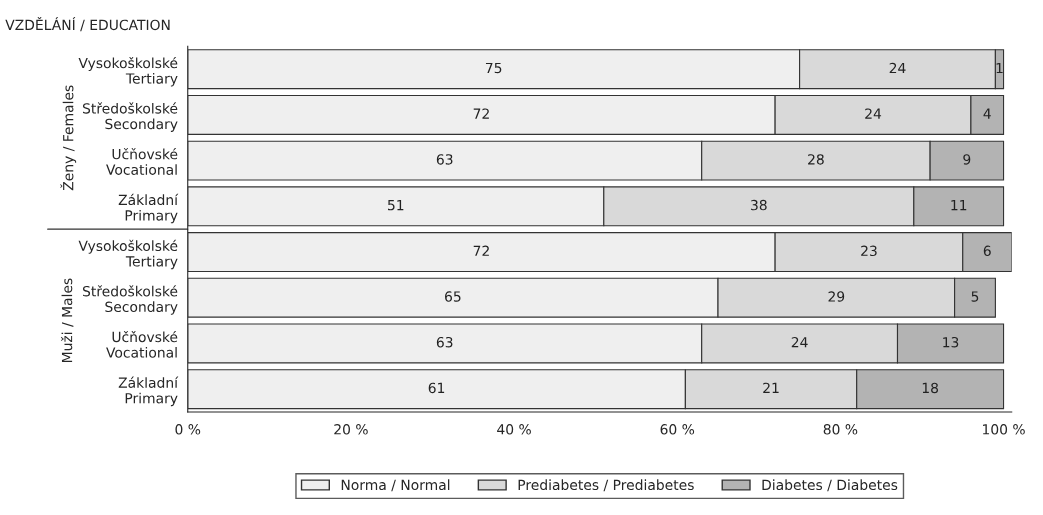 This screenshot has width=1043, height=515. I want to click on x-tick-label: 0 %, so click(188, 429).